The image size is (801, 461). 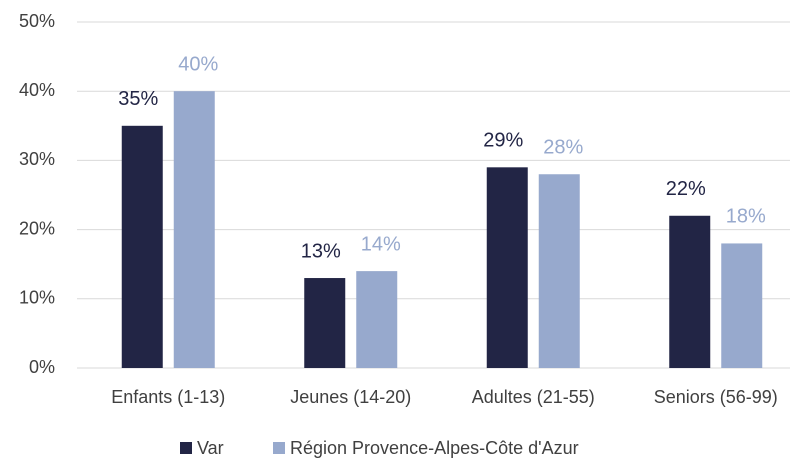 What do you see at coordinates (321, 251) in the screenshot?
I see `value-label: 13%` at bounding box center [321, 251].